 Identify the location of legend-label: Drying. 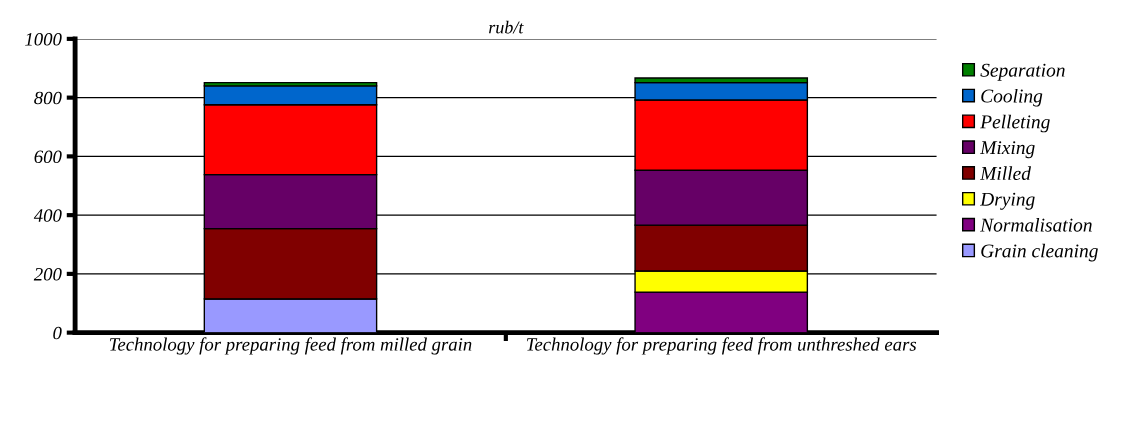
(1007, 201).